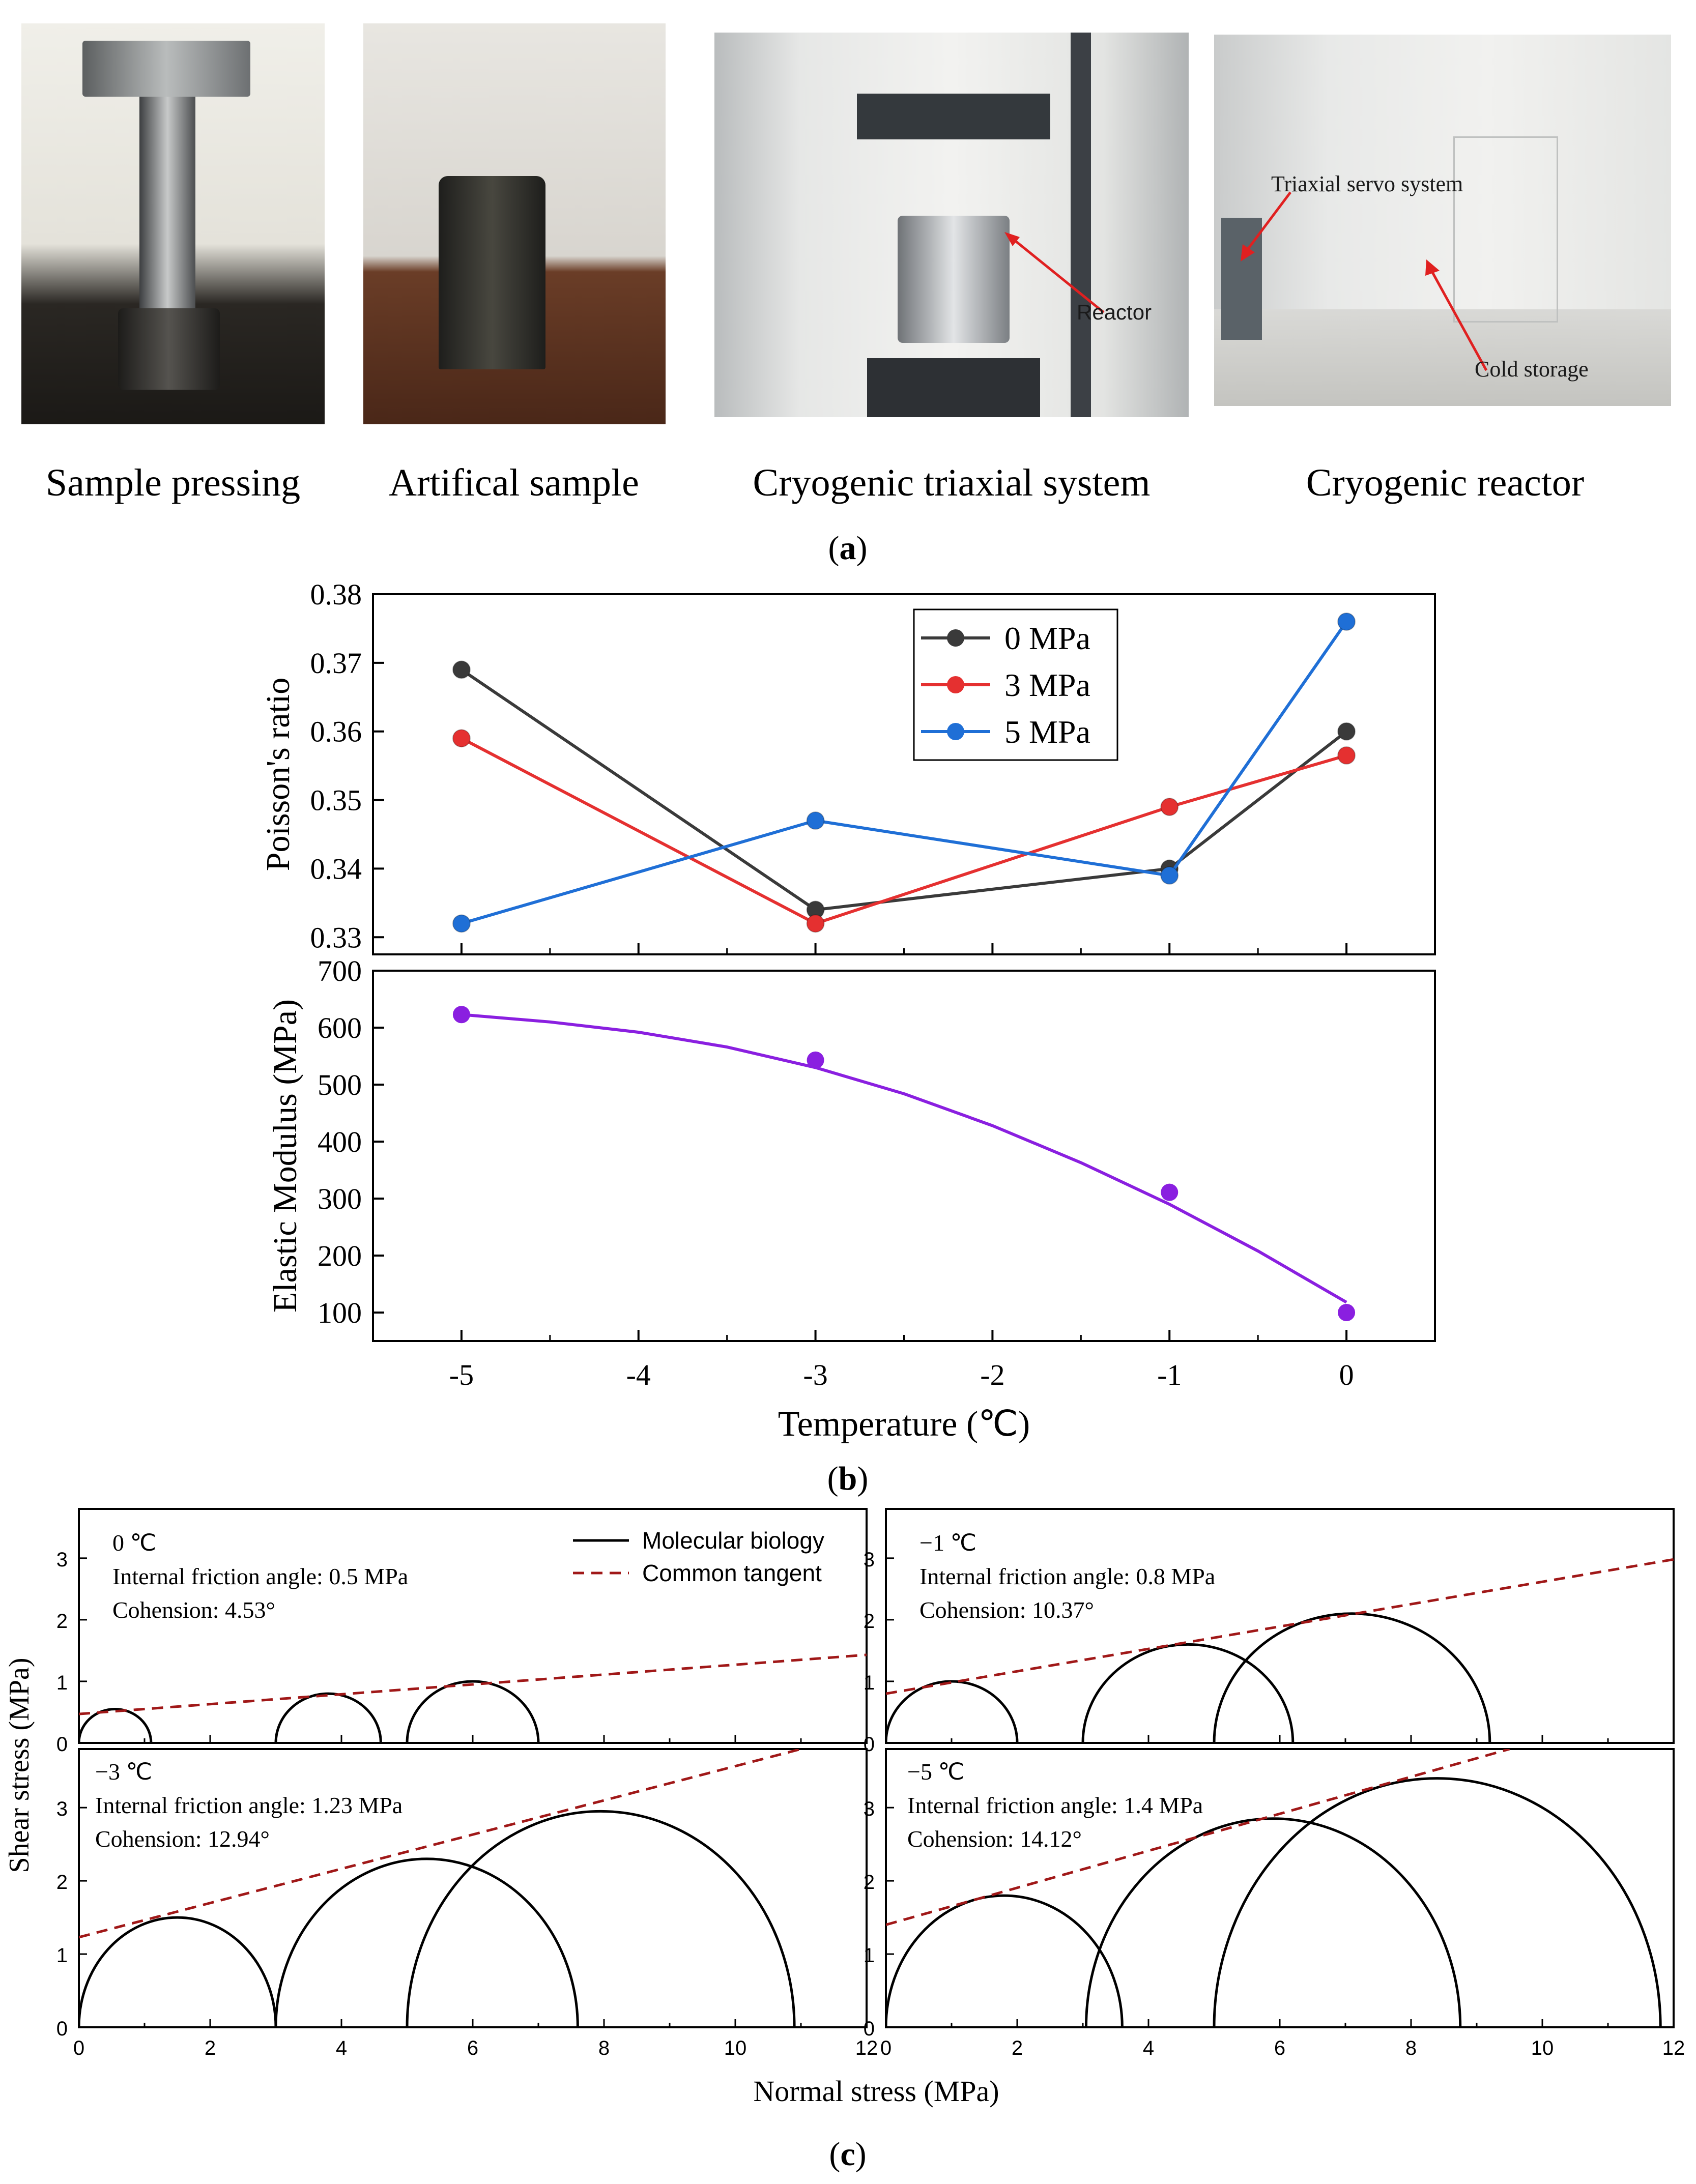  I want to click on panel-a-label: (a), so click(848, 548).